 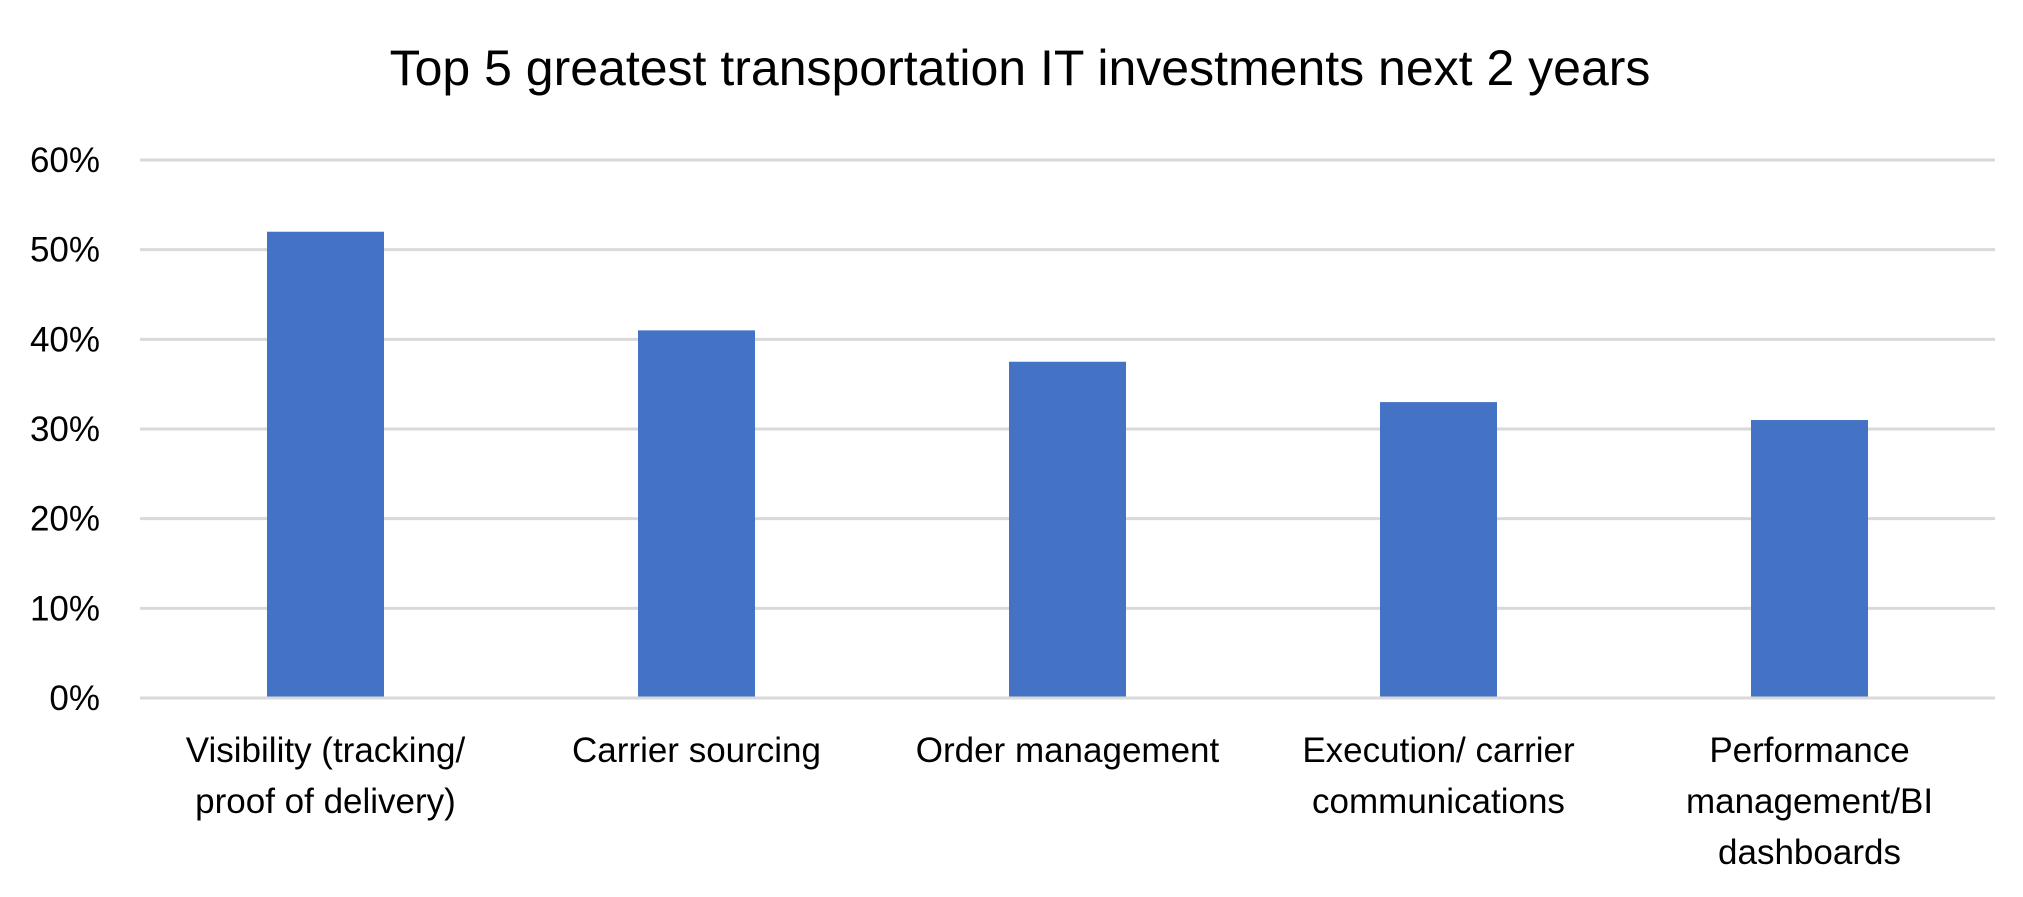 What do you see at coordinates (65, 160) in the screenshot?
I see `y-tick-label: 60%` at bounding box center [65, 160].